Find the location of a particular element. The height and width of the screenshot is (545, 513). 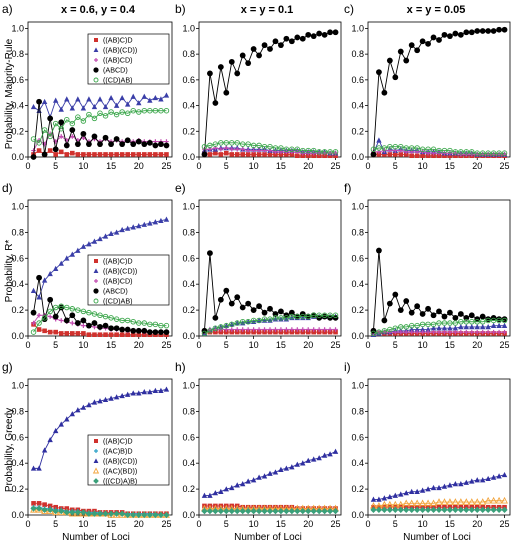

x-tick-label: 20 is located at coordinates (308, 345).